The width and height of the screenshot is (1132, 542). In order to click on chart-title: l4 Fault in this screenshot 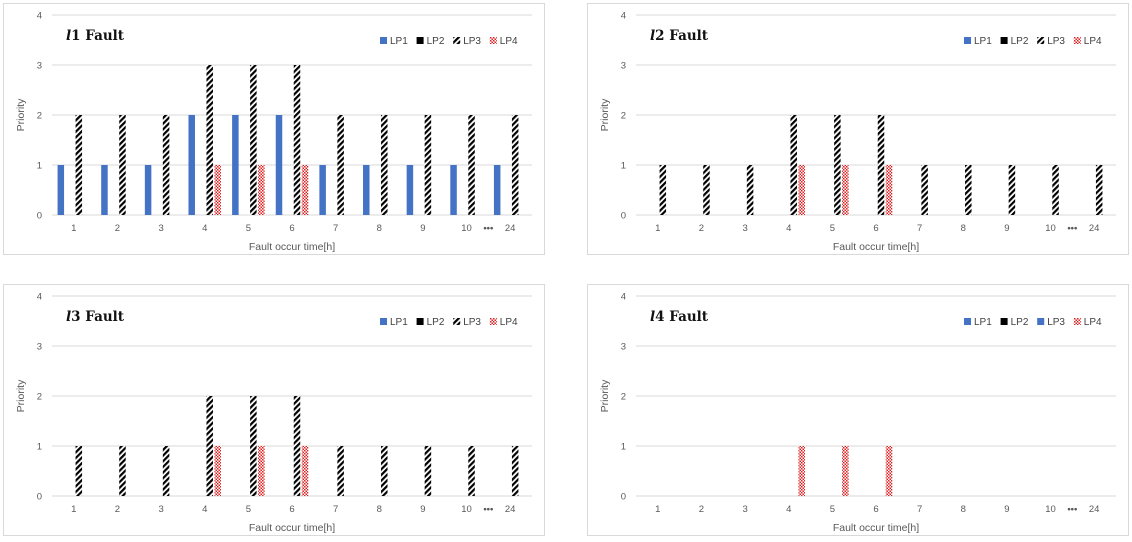, I will do `click(679, 317)`.